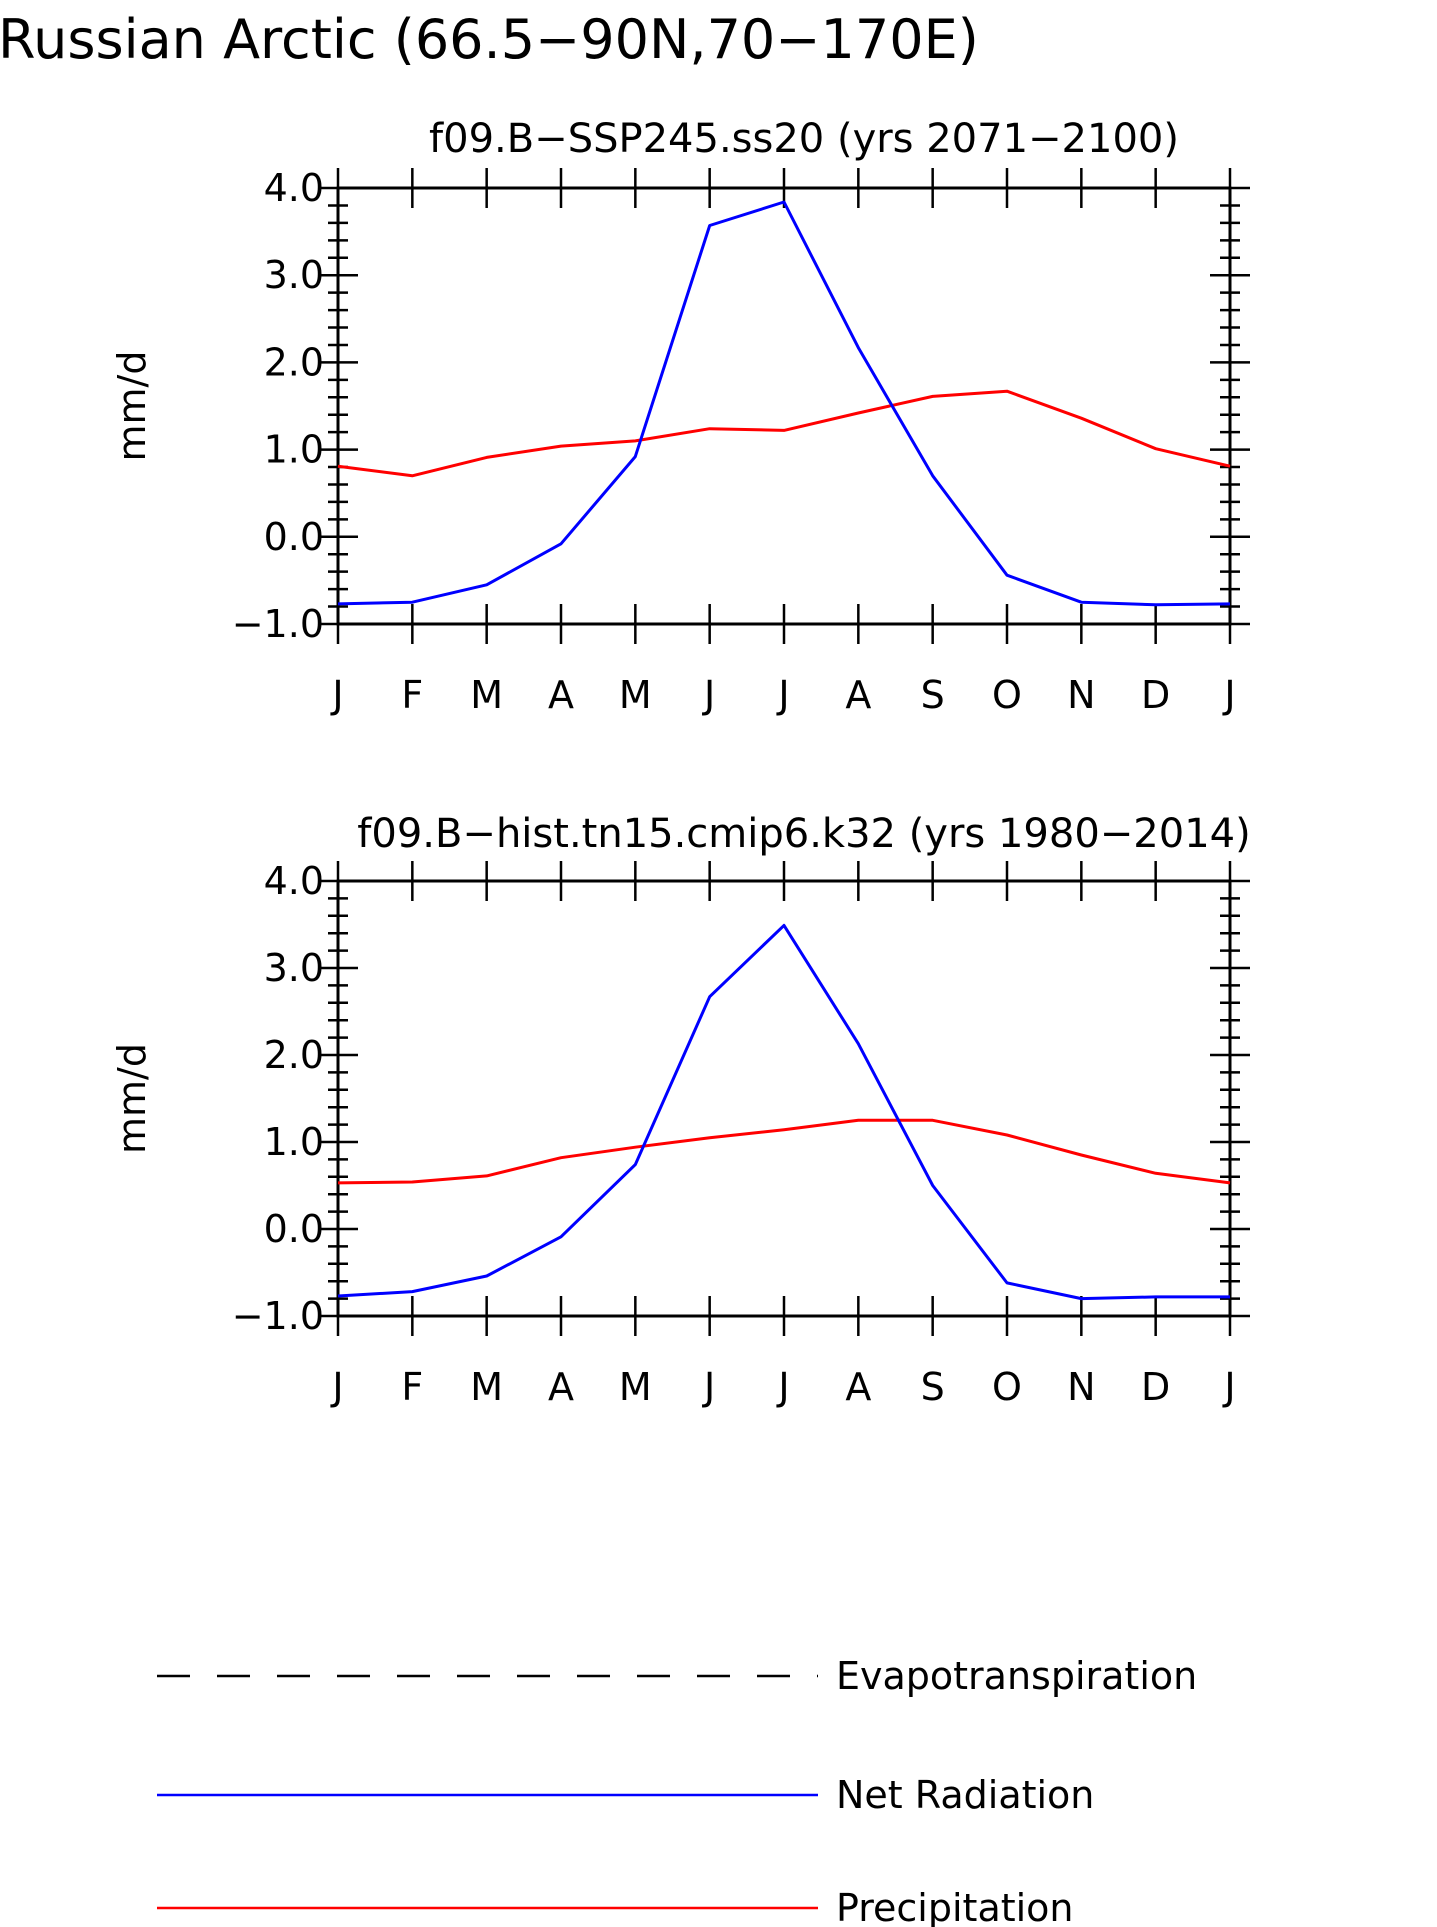 This screenshot has width=1437, height=1927. What do you see at coordinates (804, 139) in the screenshot?
I see `panel-title: f09.B−SSP245.ss20 (yrs 2071−2100)` at bounding box center [804, 139].